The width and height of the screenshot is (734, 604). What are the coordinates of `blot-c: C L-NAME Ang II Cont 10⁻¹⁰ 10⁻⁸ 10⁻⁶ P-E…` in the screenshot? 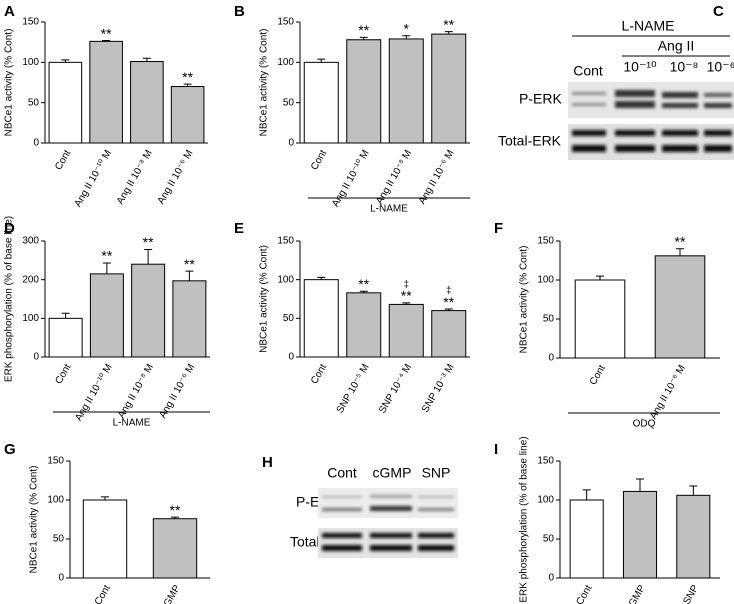 It's located at (616, 81).